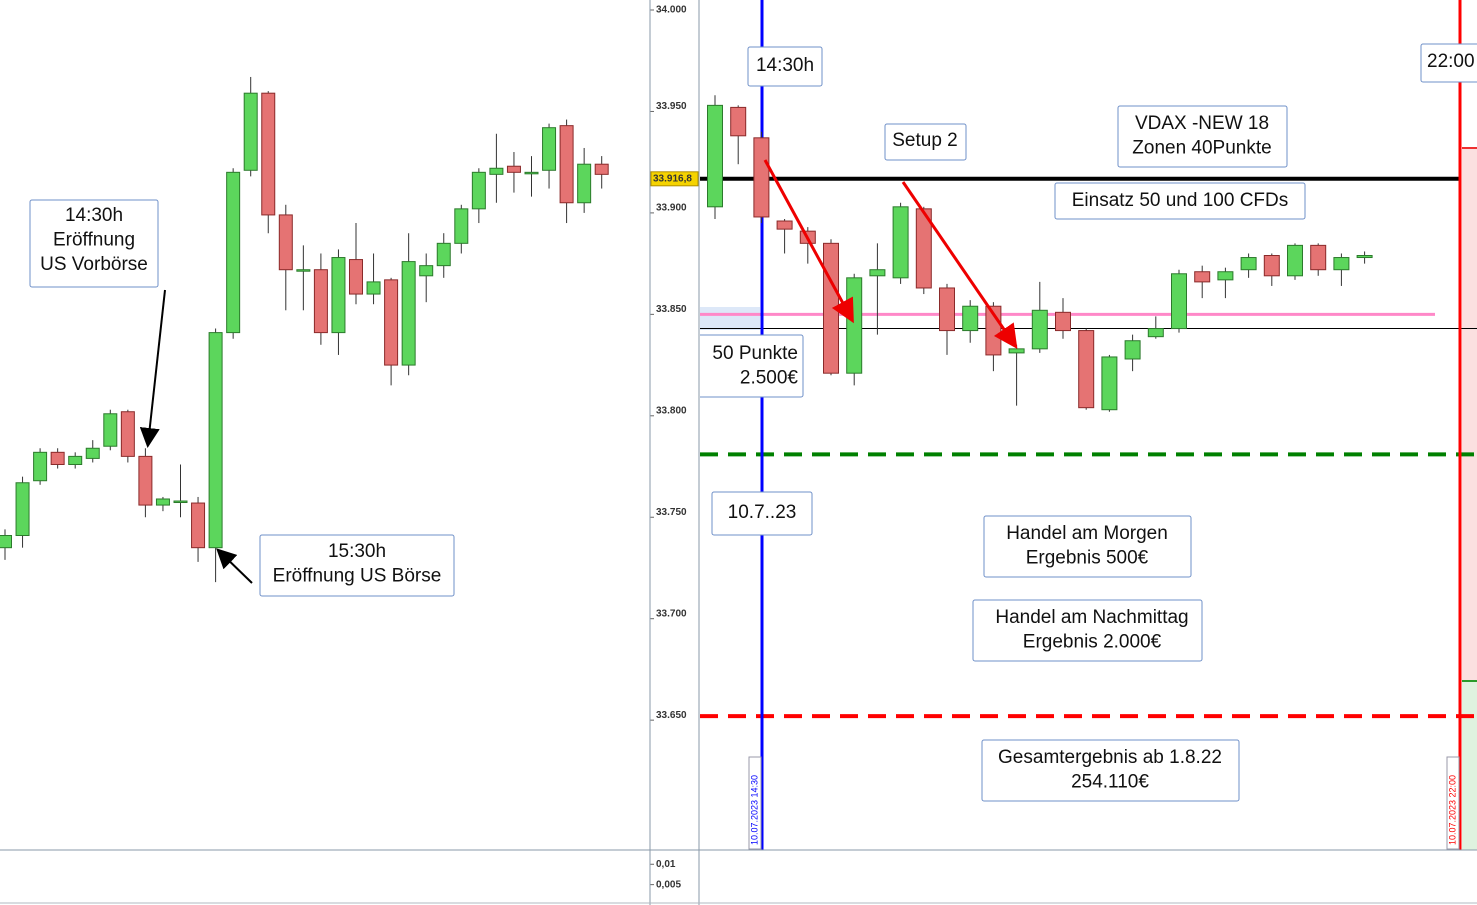 The height and width of the screenshot is (905, 1477). Describe the element at coordinates (94, 264) in the screenshot. I see `annotation-text: US Vorbörse` at that location.